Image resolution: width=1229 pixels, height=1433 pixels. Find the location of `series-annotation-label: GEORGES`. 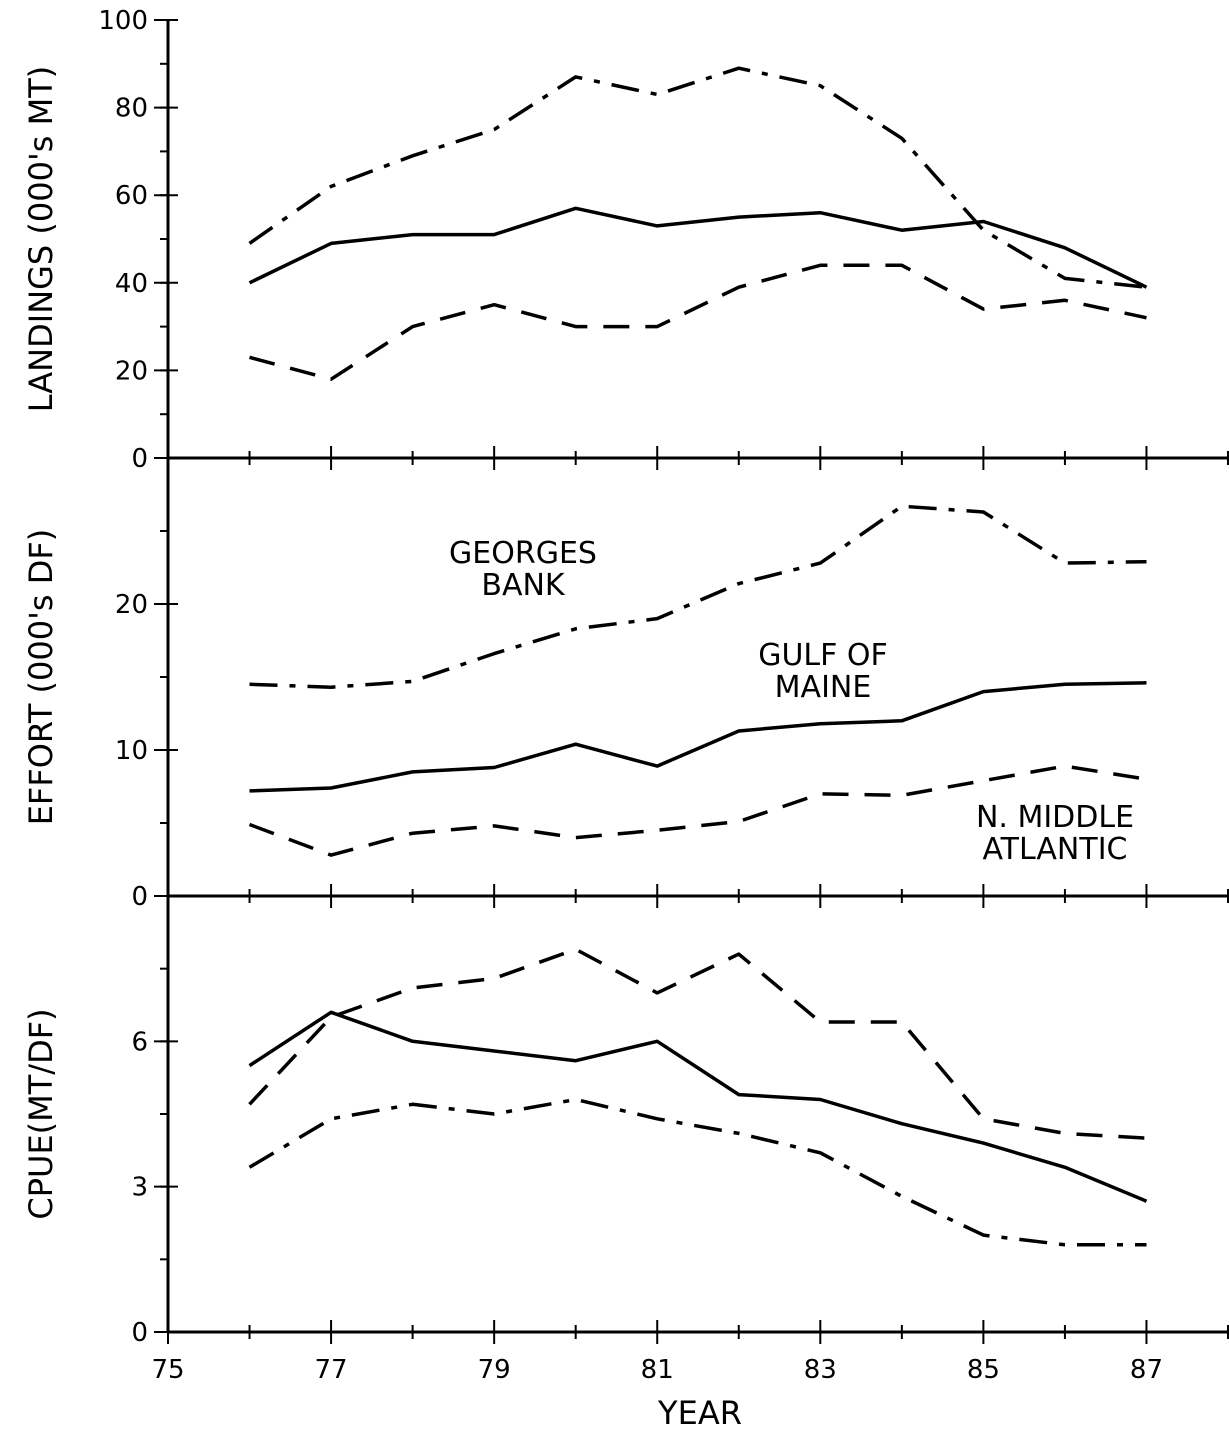

series-annotation-label: GEORGES is located at coordinates (523, 553).